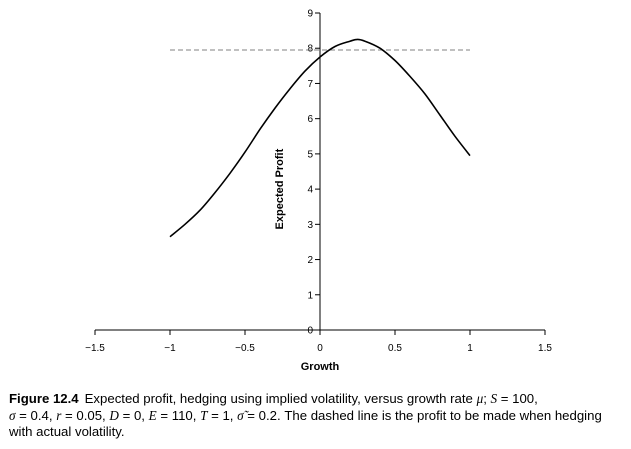 The height and width of the screenshot is (449, 631). What do you see at coordinates (310, 49) in the screenshot?
I see `y-tick-label: 8` at bounding box center [310, 49].